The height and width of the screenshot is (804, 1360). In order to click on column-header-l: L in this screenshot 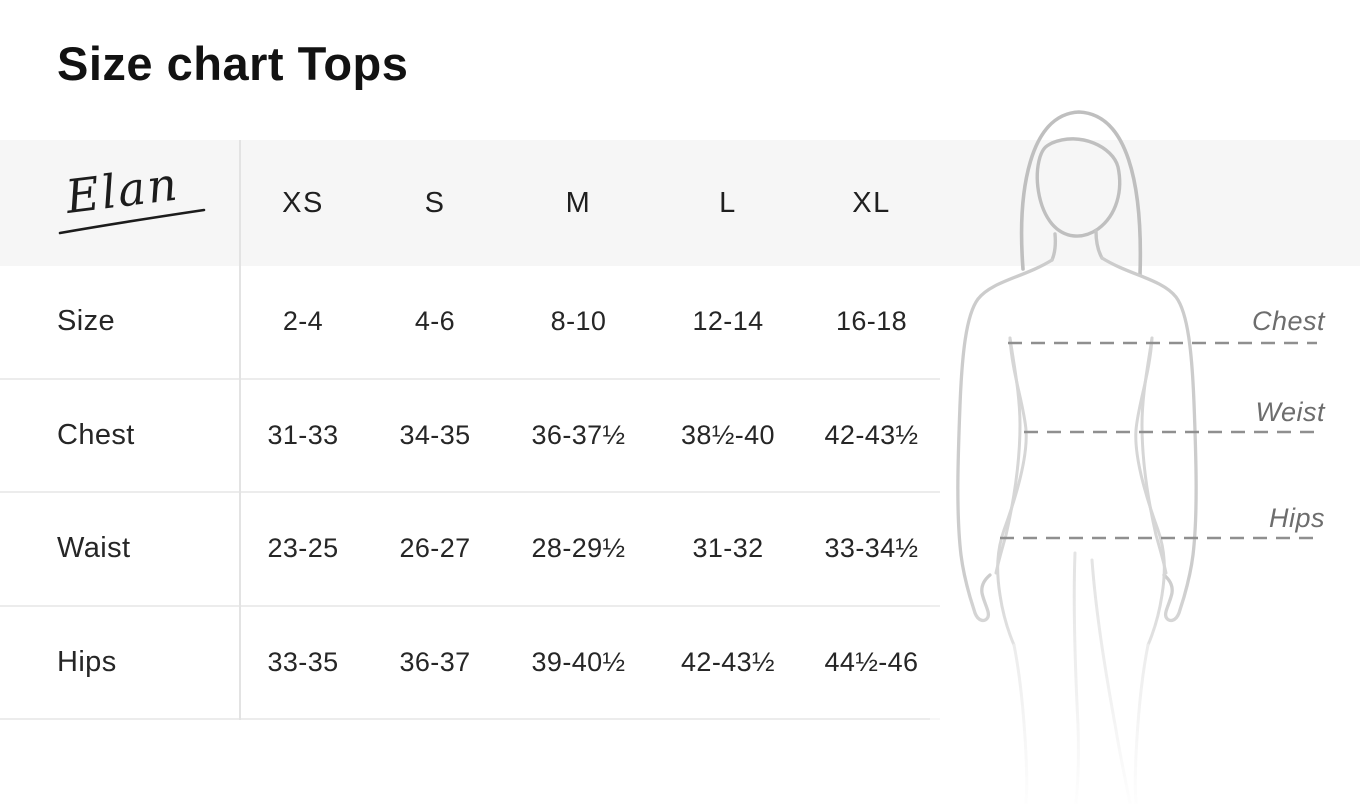, I will do `click(728, 202)`.